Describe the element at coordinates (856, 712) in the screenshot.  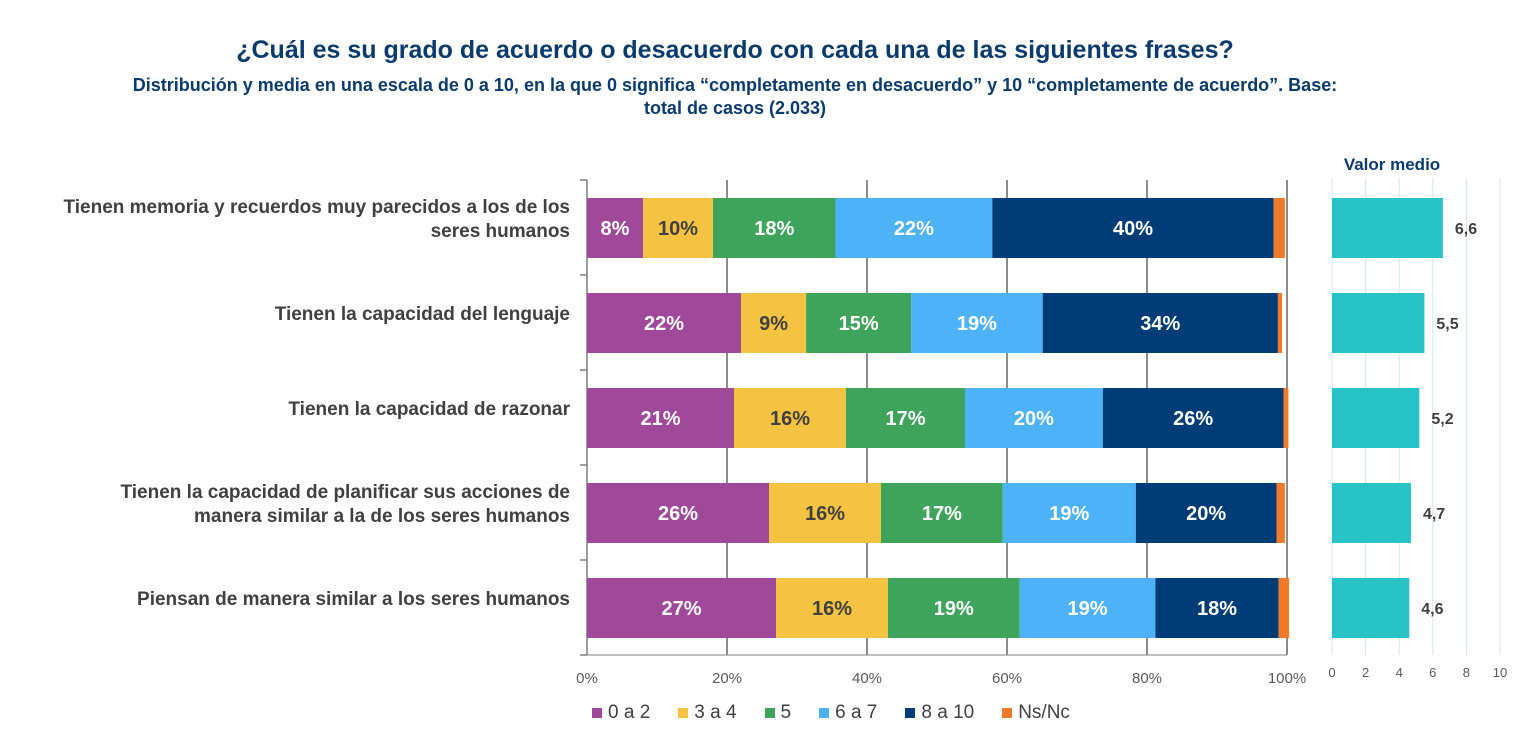
I see `legend-label: 6 a 7` at that location.